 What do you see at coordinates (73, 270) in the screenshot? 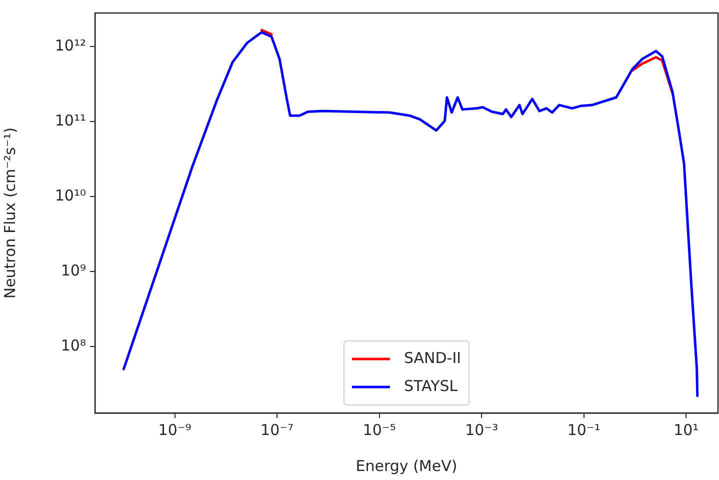
I see `y-tick-label: 10⁹` at bounding box center [73, 270].